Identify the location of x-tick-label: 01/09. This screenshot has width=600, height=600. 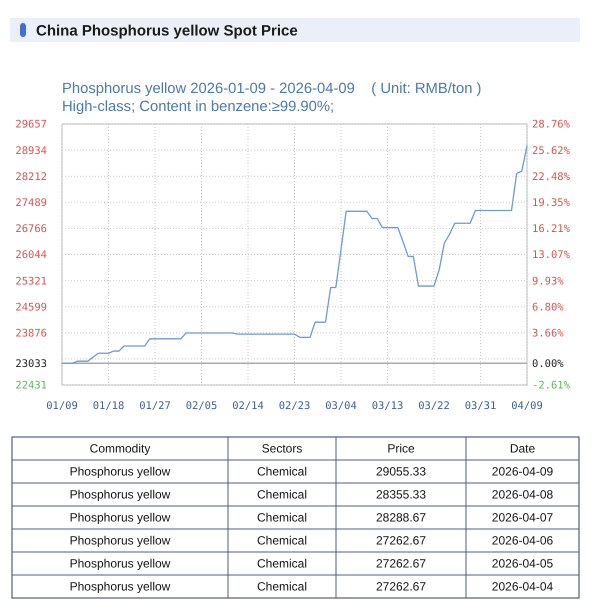
(62, 406).